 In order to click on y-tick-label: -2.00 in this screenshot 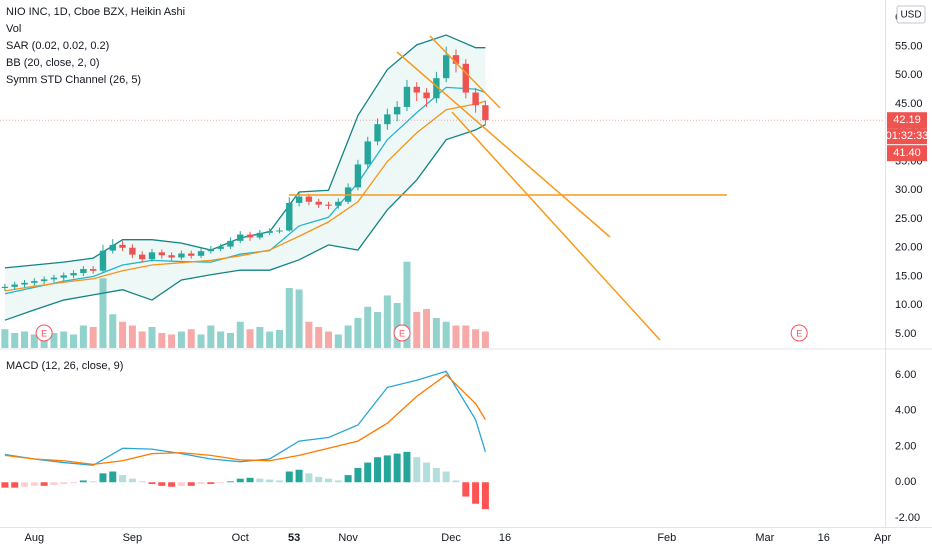, I will do `click(907, 518)`.